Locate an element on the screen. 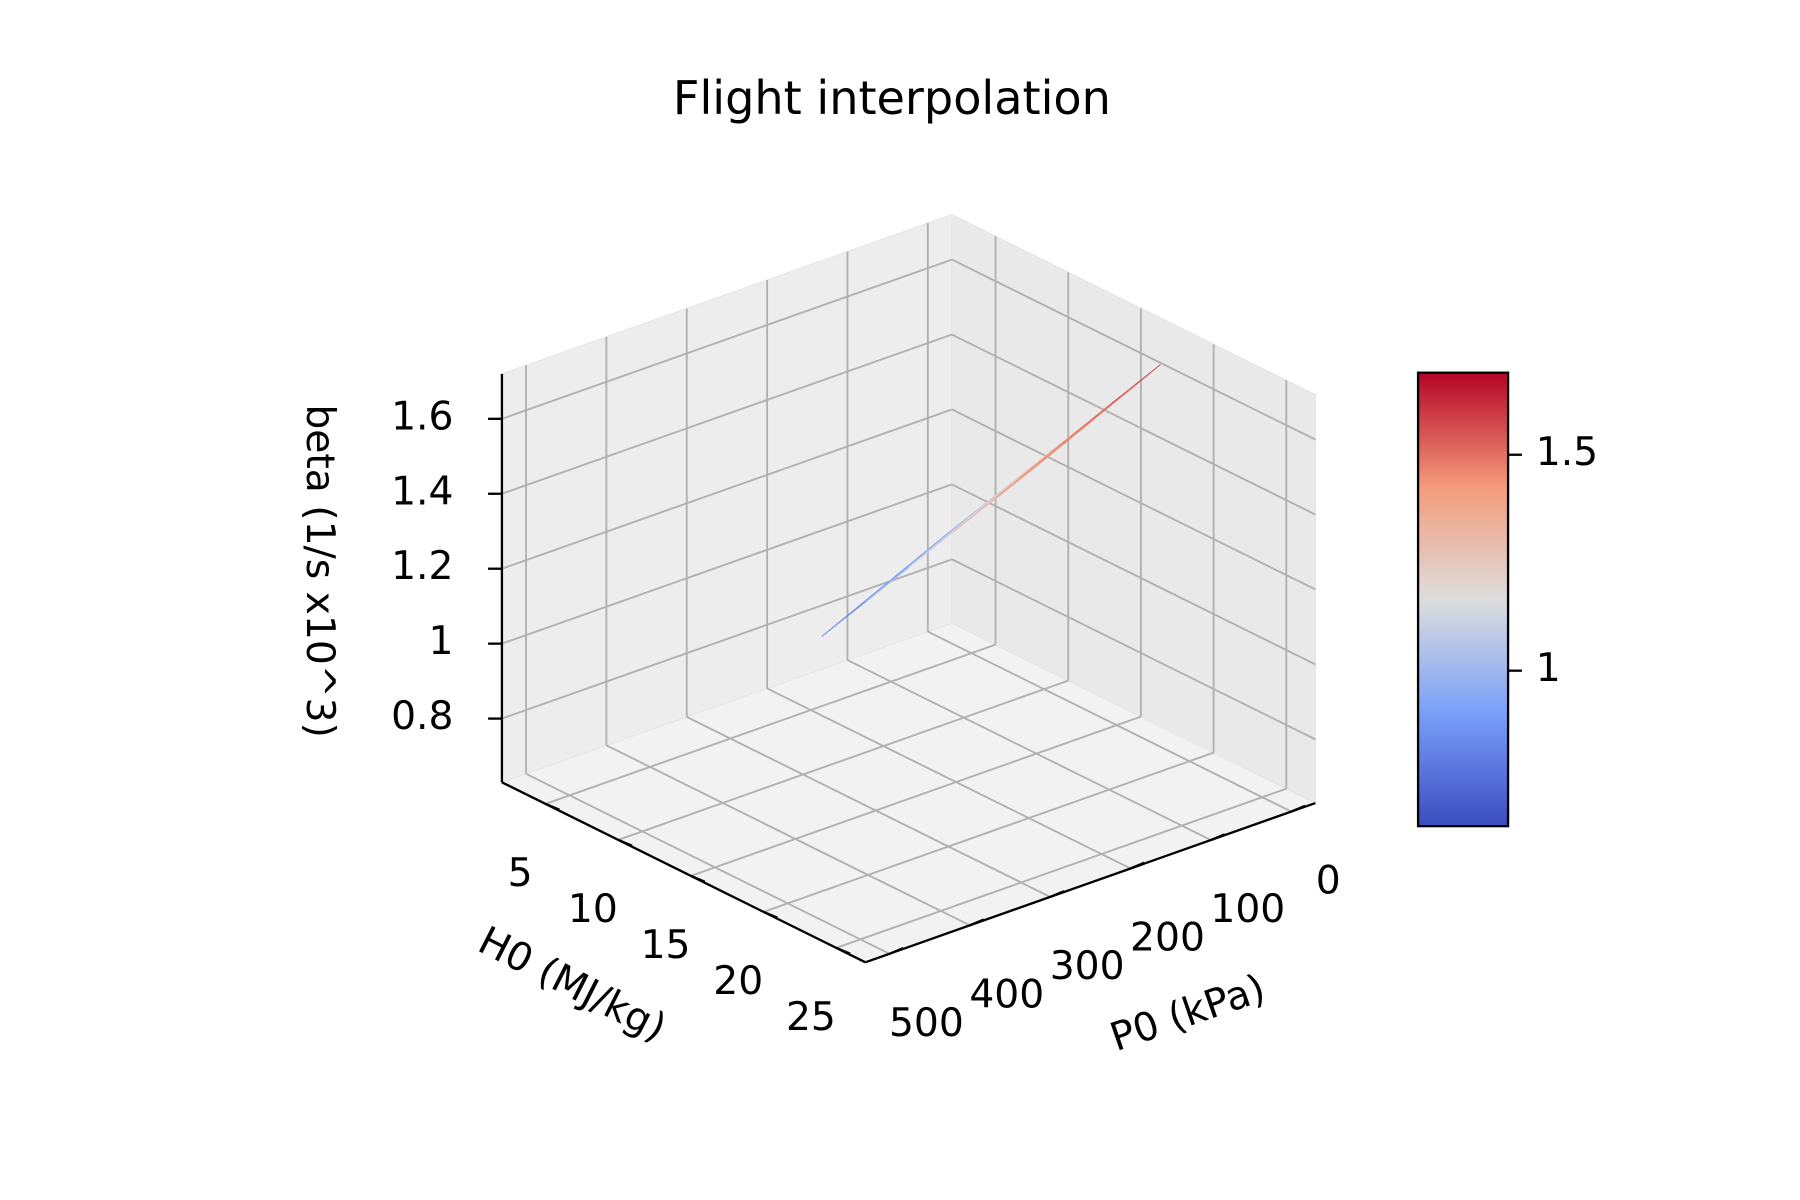  y-tick-label: 500 is located at coordinates (926, 1023).